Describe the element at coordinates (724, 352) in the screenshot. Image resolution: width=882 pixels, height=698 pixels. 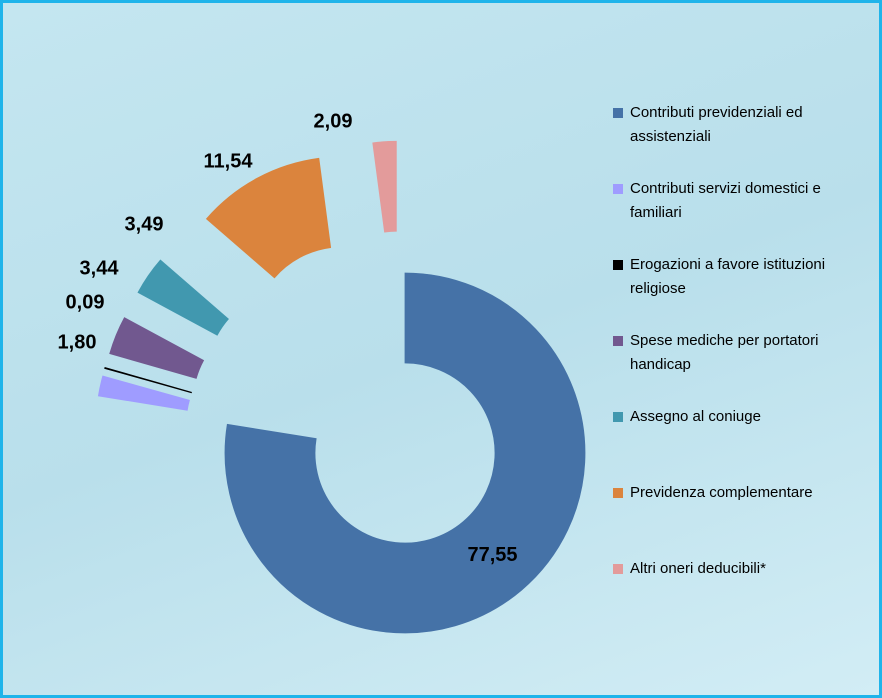
I see `legend-label: Spese mediche per portatori handicap` at that location.